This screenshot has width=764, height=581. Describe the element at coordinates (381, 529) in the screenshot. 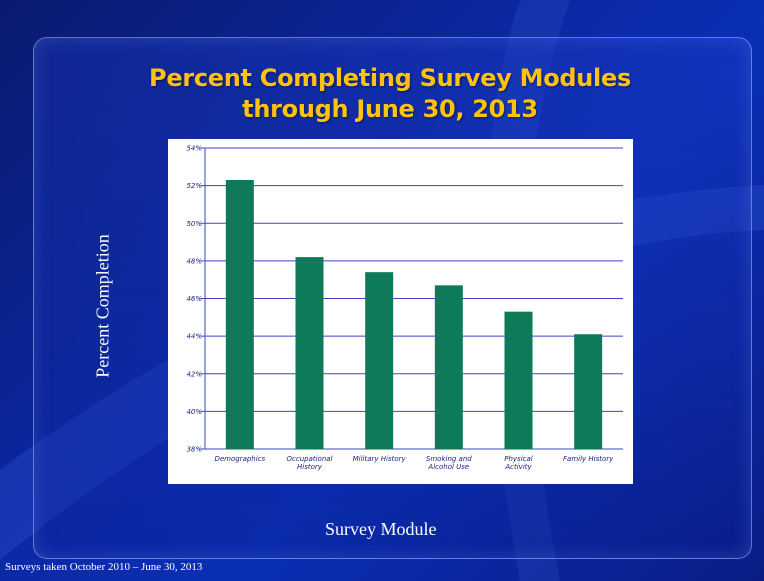

I see `x-axis-label: Survey Module` at that location.